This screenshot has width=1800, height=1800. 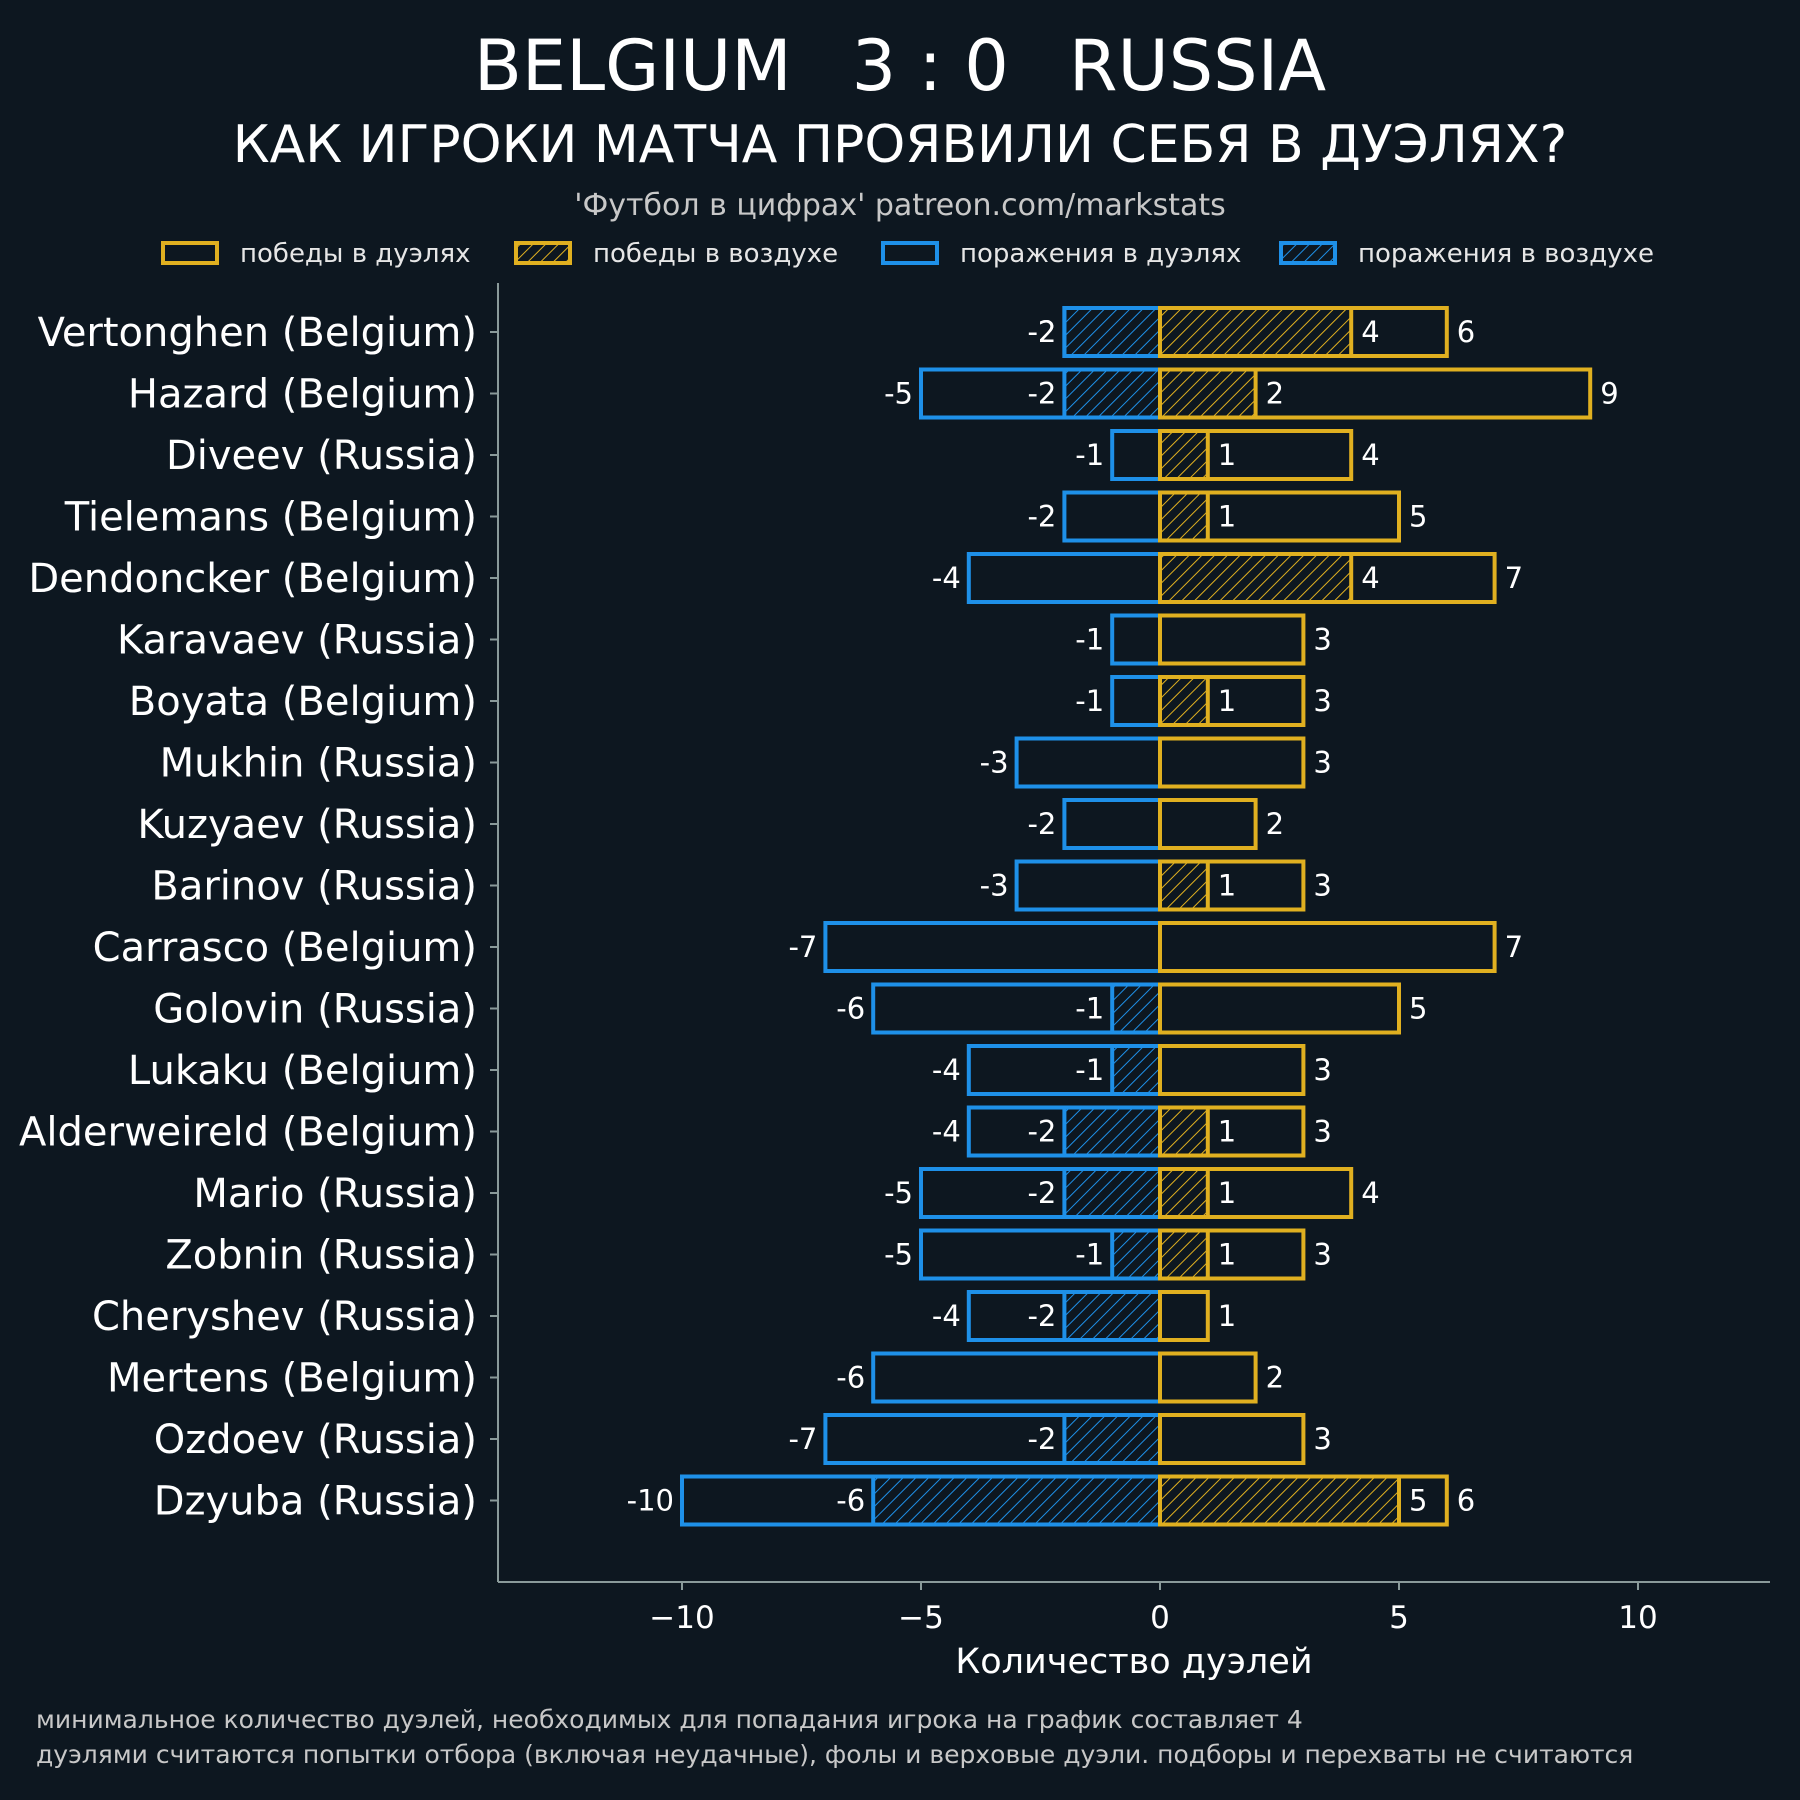 What do you see at coordinates (1155, 947) in the screenshot?
I see `row-carrasco: 7 -7` at bounding box center [1155, 947].